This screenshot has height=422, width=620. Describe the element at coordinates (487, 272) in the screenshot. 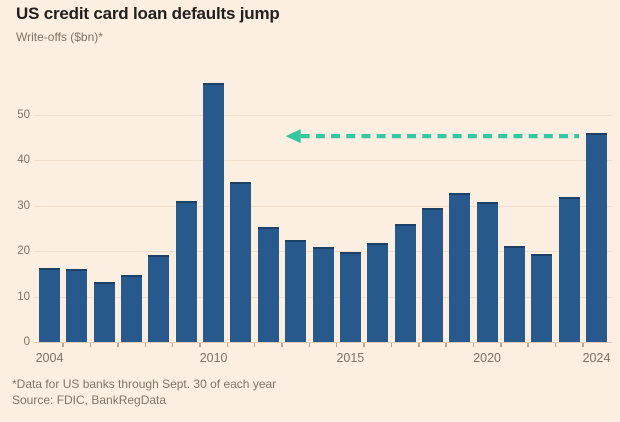

I see `bar-2020` at that location.